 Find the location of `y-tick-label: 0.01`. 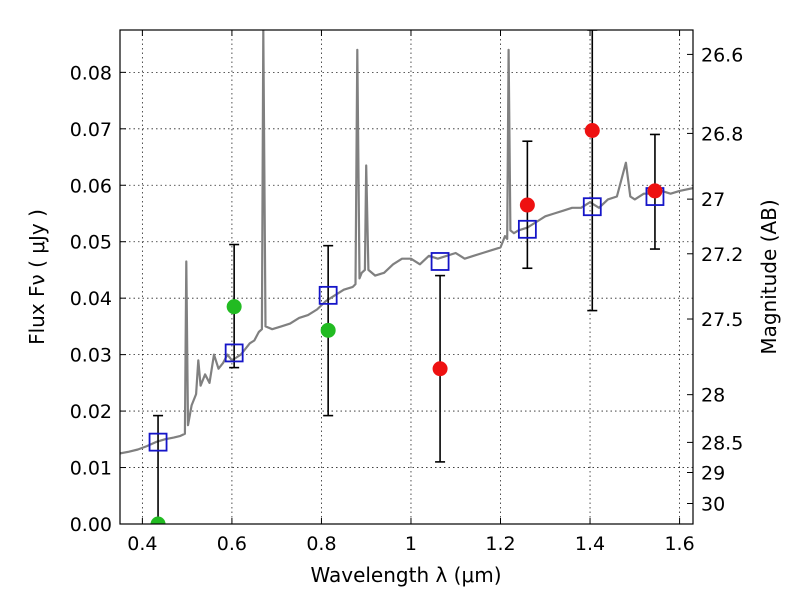

y-tick-label: 0.01 is located at coordinates (91, 469).